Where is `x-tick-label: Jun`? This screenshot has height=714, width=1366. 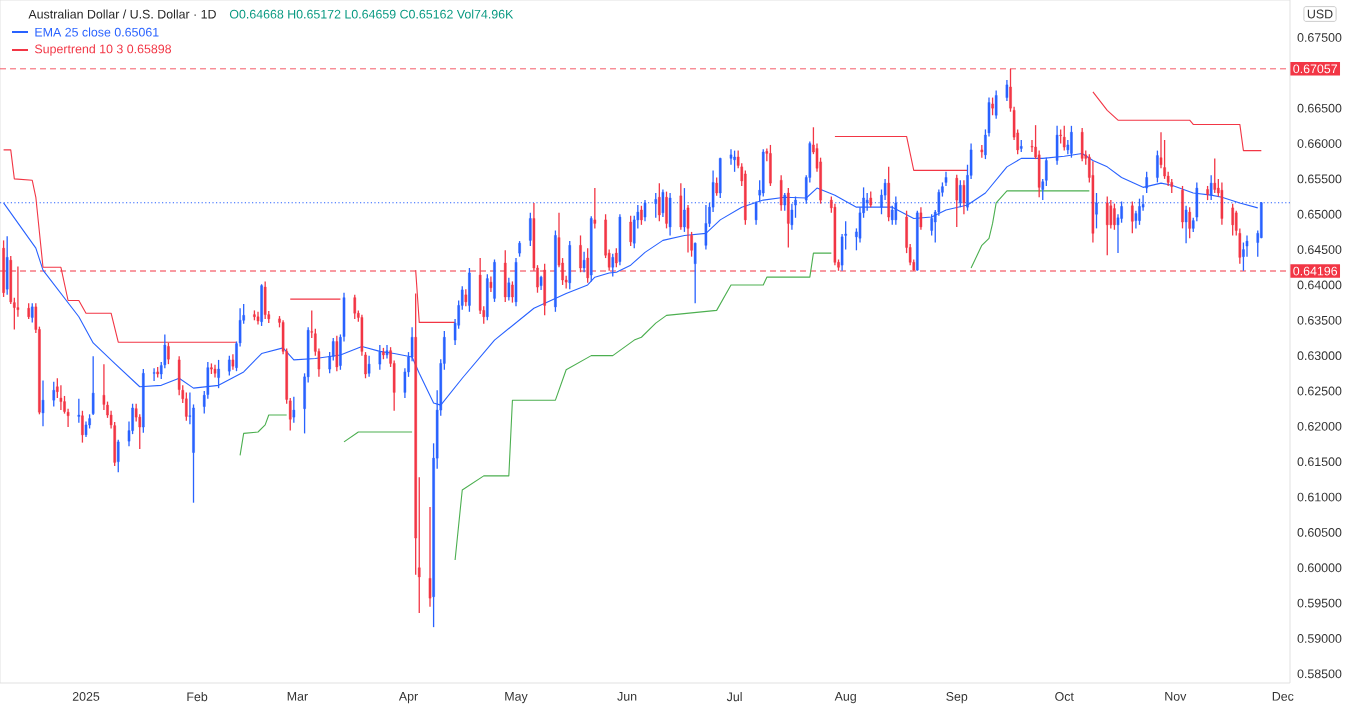 x-tick-label: Jun is located at coordinates (627, 696).